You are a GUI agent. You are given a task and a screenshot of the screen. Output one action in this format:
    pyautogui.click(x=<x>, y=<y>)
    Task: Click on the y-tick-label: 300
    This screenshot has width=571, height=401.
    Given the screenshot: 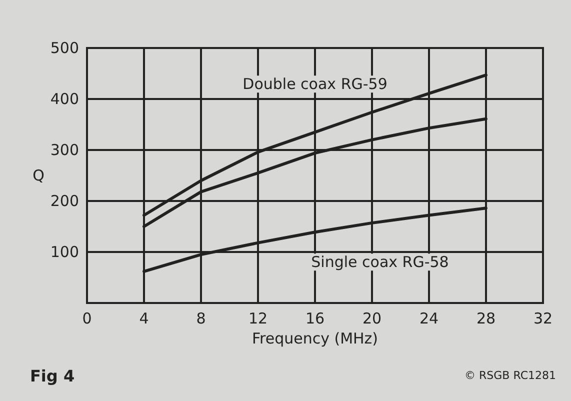 What is the action you would take?
    pyautogui.click(x=64, y=150)
    